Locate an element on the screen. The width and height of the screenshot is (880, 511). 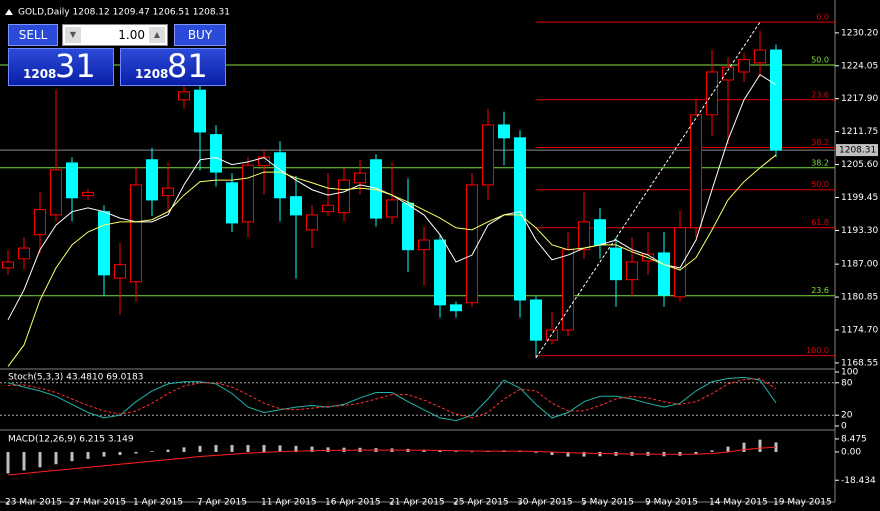
x-tick-label: 9 May 2015 is located at coordinates (671, 503).